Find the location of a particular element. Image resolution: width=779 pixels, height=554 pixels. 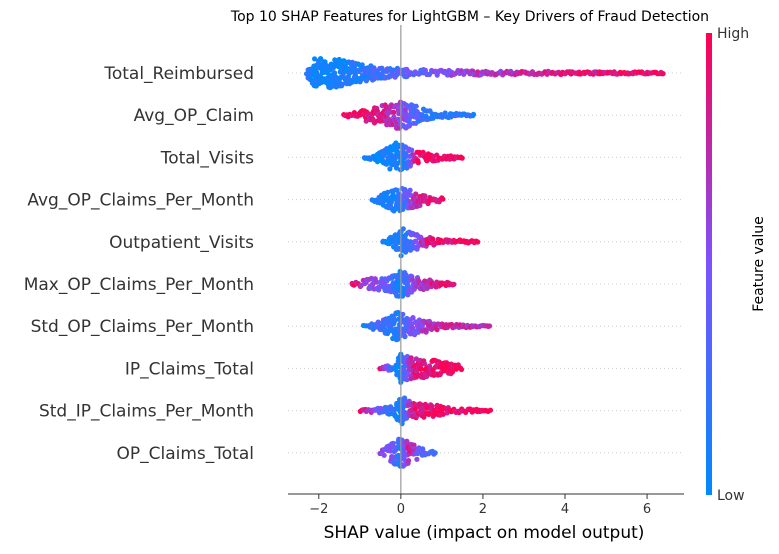

x-tick-label: 0 is located at coordinates (401, 509).